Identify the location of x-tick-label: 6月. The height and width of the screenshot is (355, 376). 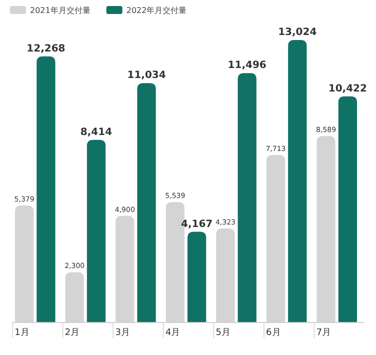
(273, 333).